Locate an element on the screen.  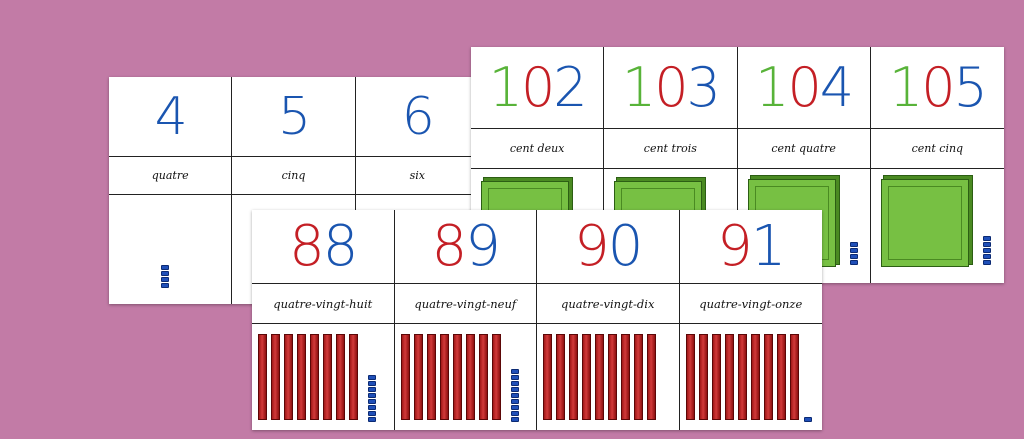
number-word: quatre-vingt-huit is located at coordinates (323, 303).